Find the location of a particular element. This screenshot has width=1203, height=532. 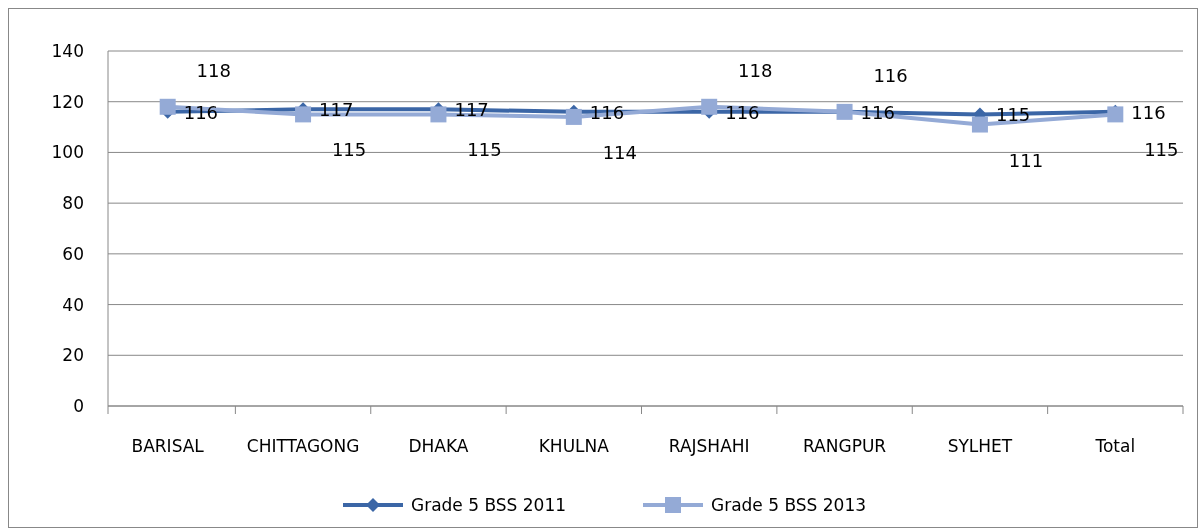

y-tick-label: 120 is located at coordinates (67, 101).